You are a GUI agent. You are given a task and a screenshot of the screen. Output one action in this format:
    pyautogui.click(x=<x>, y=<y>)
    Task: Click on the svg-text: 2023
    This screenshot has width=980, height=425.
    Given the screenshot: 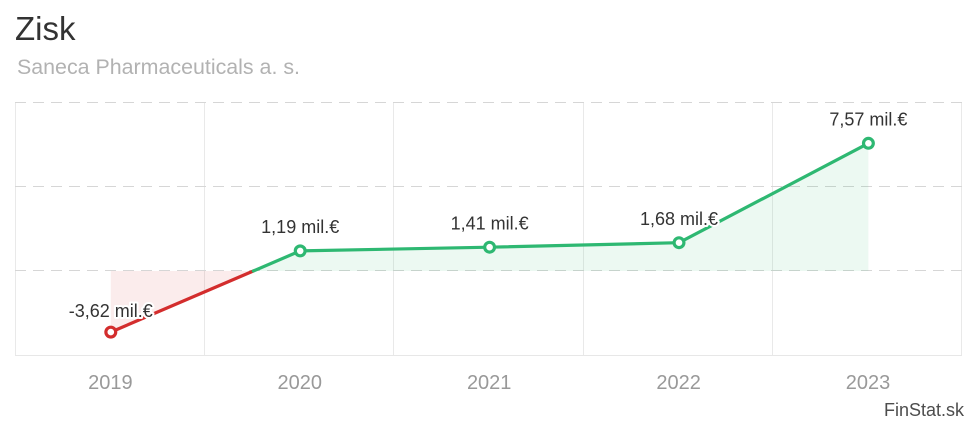 What is the action you would take?
    pyautogui.click(x=868, y=383)
    